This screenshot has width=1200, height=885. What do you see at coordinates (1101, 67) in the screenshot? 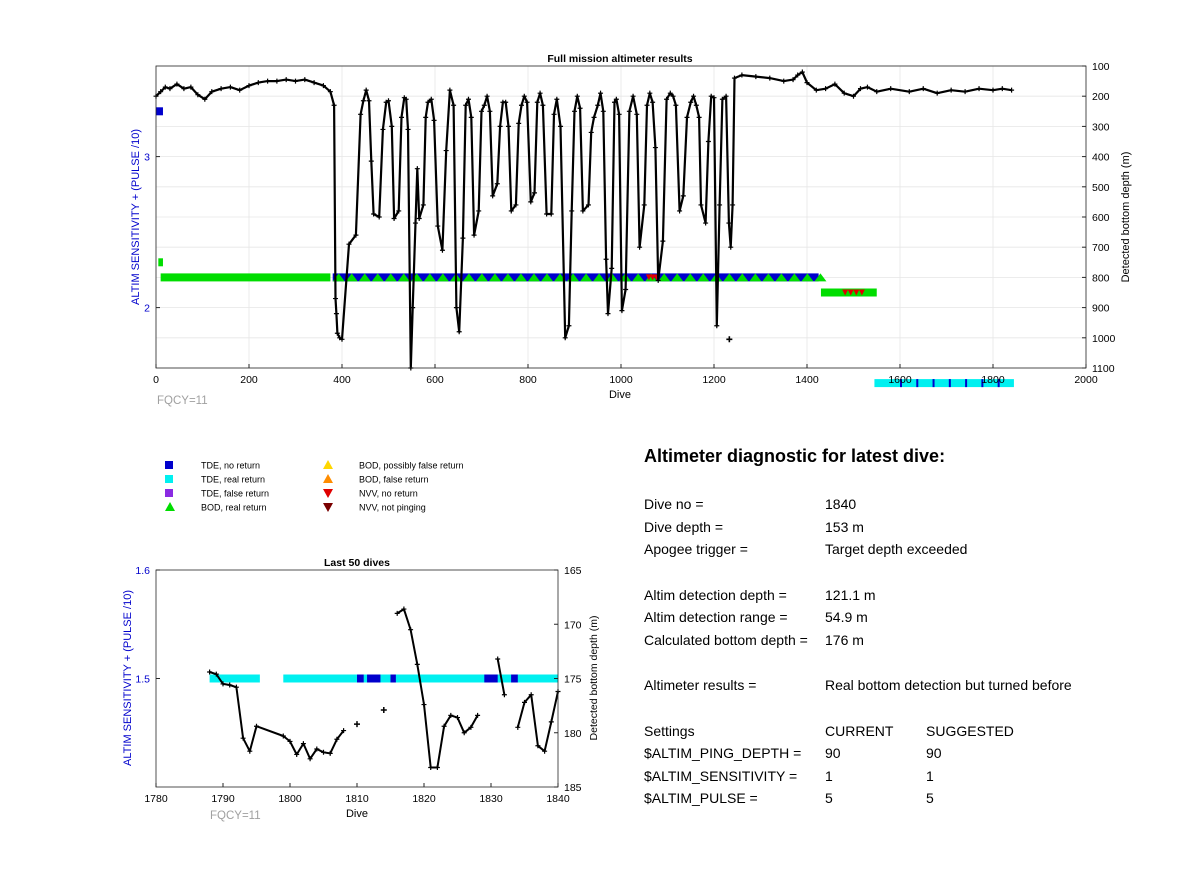
I see `y-tick-label: 100` at bounding box center [1101, 67].